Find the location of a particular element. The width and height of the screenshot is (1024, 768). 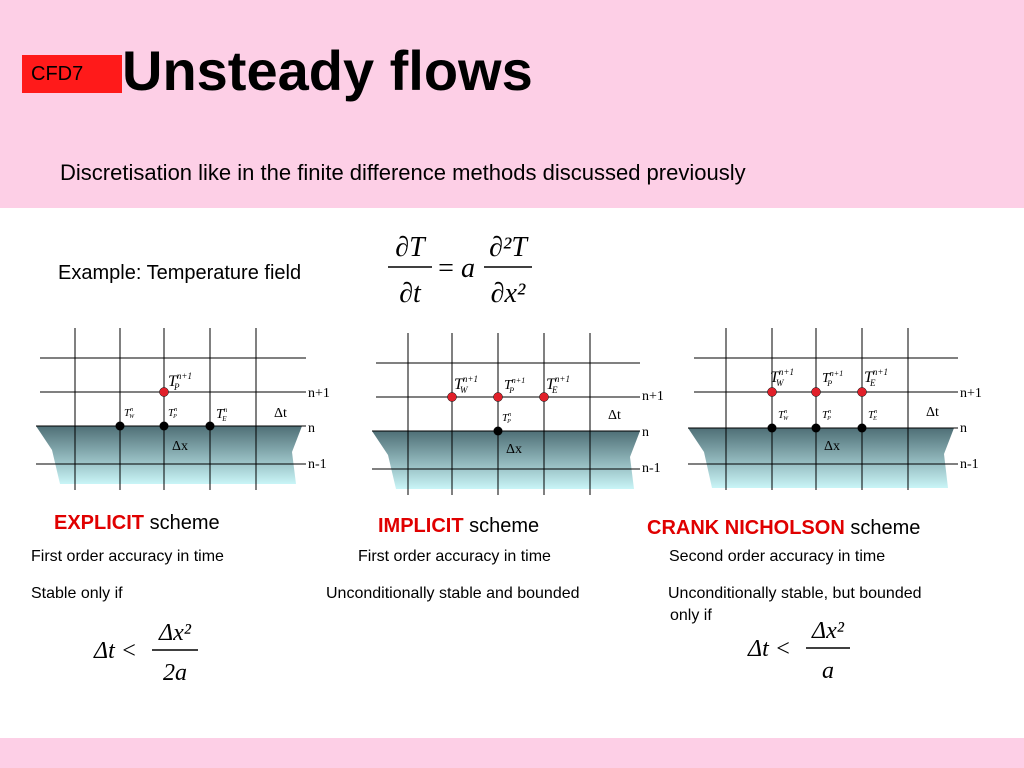

condition-denominator: a is located at coordinates (828, 671).